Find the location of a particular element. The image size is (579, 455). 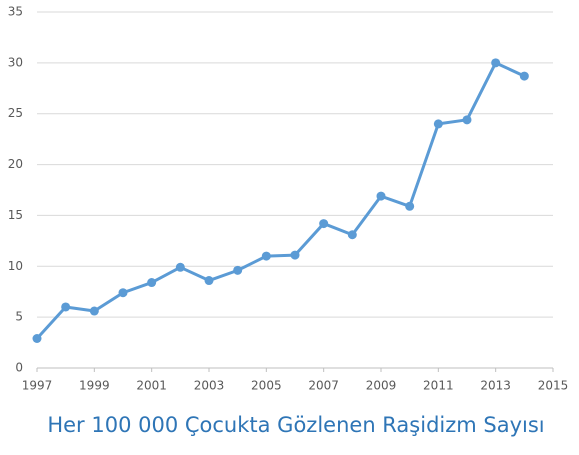

x-tick-label: 2013 is located at coordinates (495, 386).